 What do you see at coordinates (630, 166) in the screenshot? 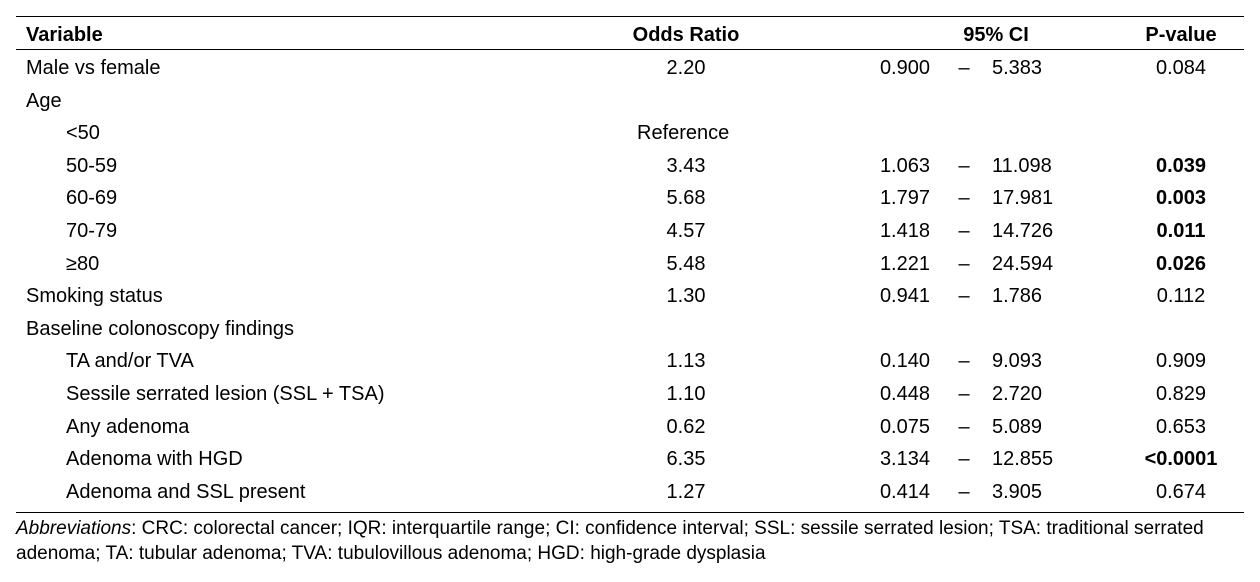
I see `table-row: 50-59 3.43 1.063 –11.098 0.039` at bounding box center [630, 166].